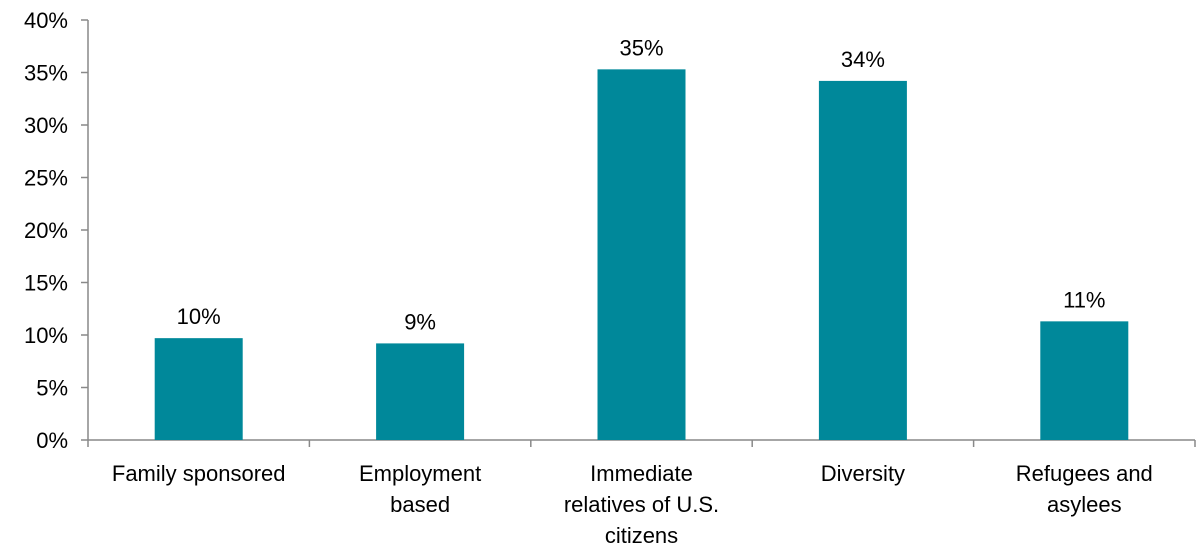 The image size is (1197, 550). I want to click on category-label-line: based, so click(420, 504).